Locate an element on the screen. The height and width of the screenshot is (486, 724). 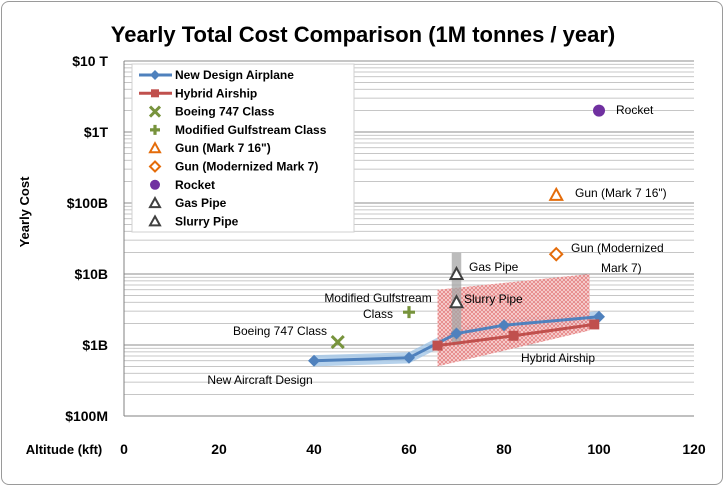
x-tick-label: 120 is located at coordinates (694, 449).